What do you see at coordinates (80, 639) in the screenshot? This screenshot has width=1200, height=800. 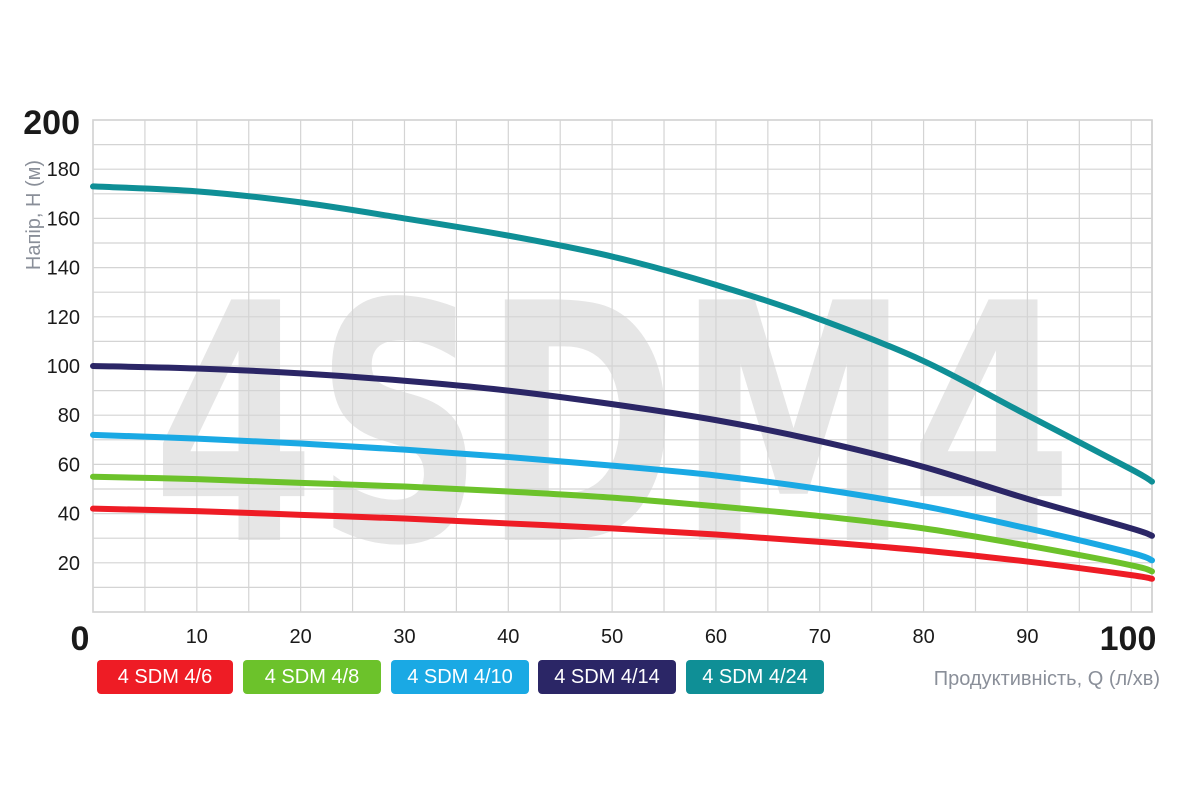 I see `x-tick-label: 0` at bounding box center [80, 639].